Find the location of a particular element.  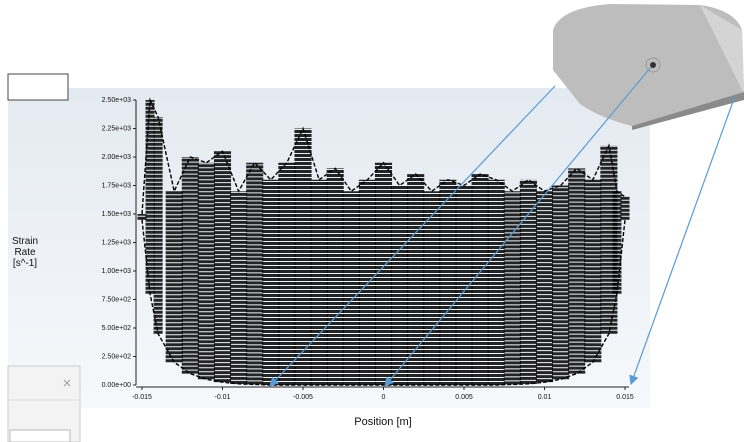

x-tick-label: -0.01 is located at coordinates (223, 397).